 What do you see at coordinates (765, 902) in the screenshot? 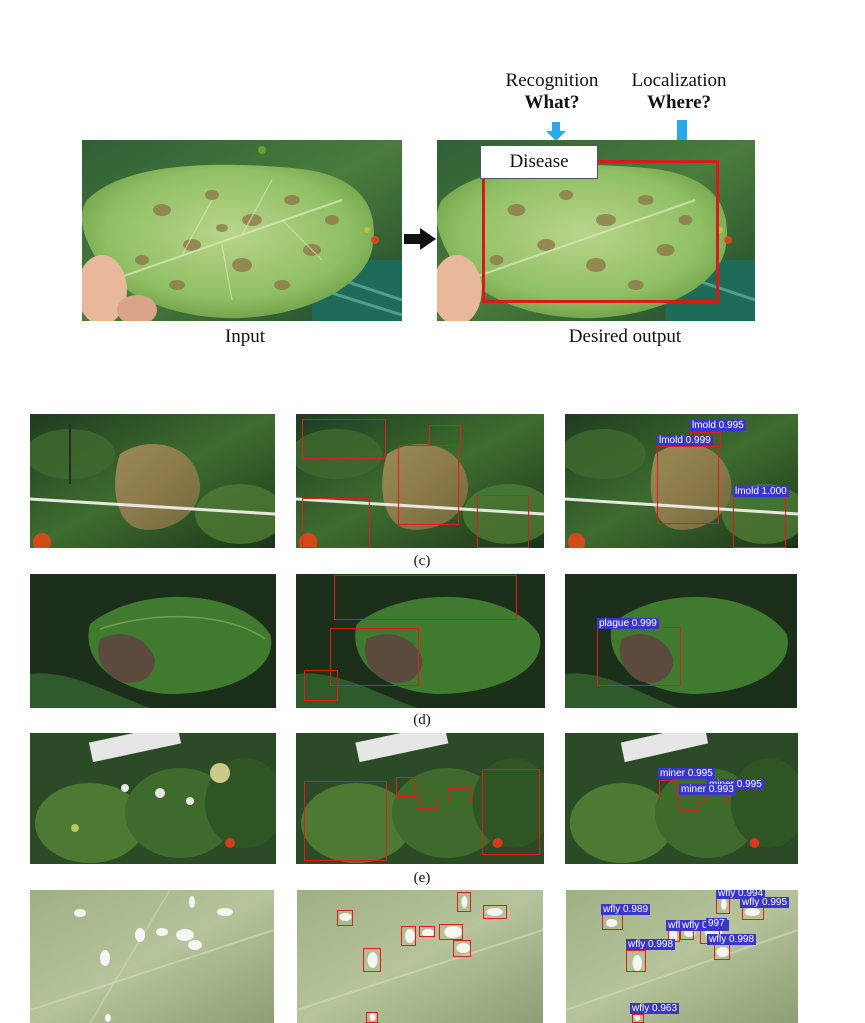
I see `detection-label: wfly 0.995` at bounding box center [765, 902].